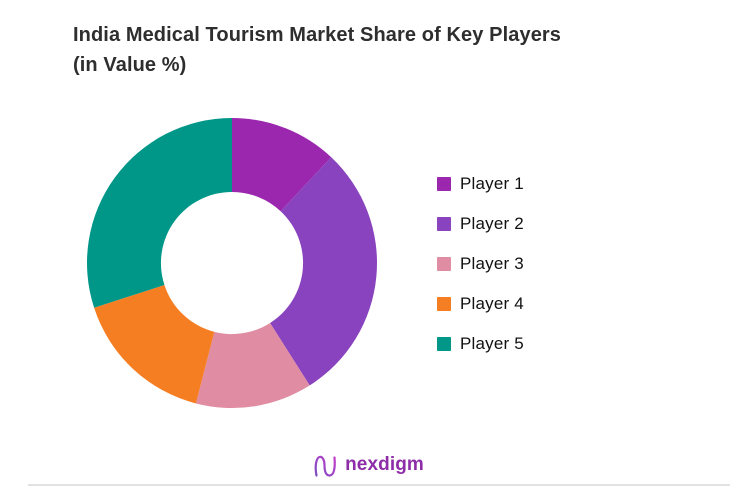  What do you see at coordinates (492, 183) in the screenshot?
I see `legend-label: Player 1` at bounding box center [492, 183].